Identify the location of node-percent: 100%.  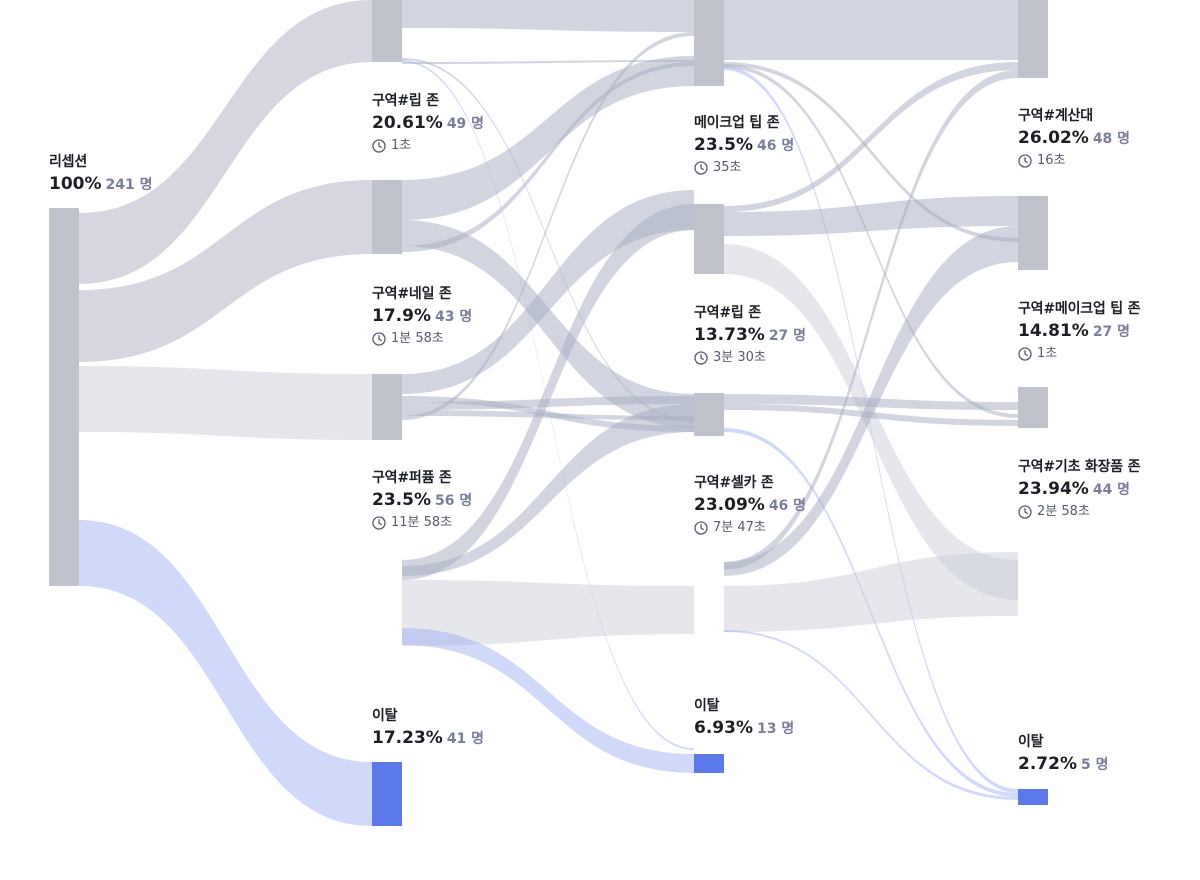
(75, 184).